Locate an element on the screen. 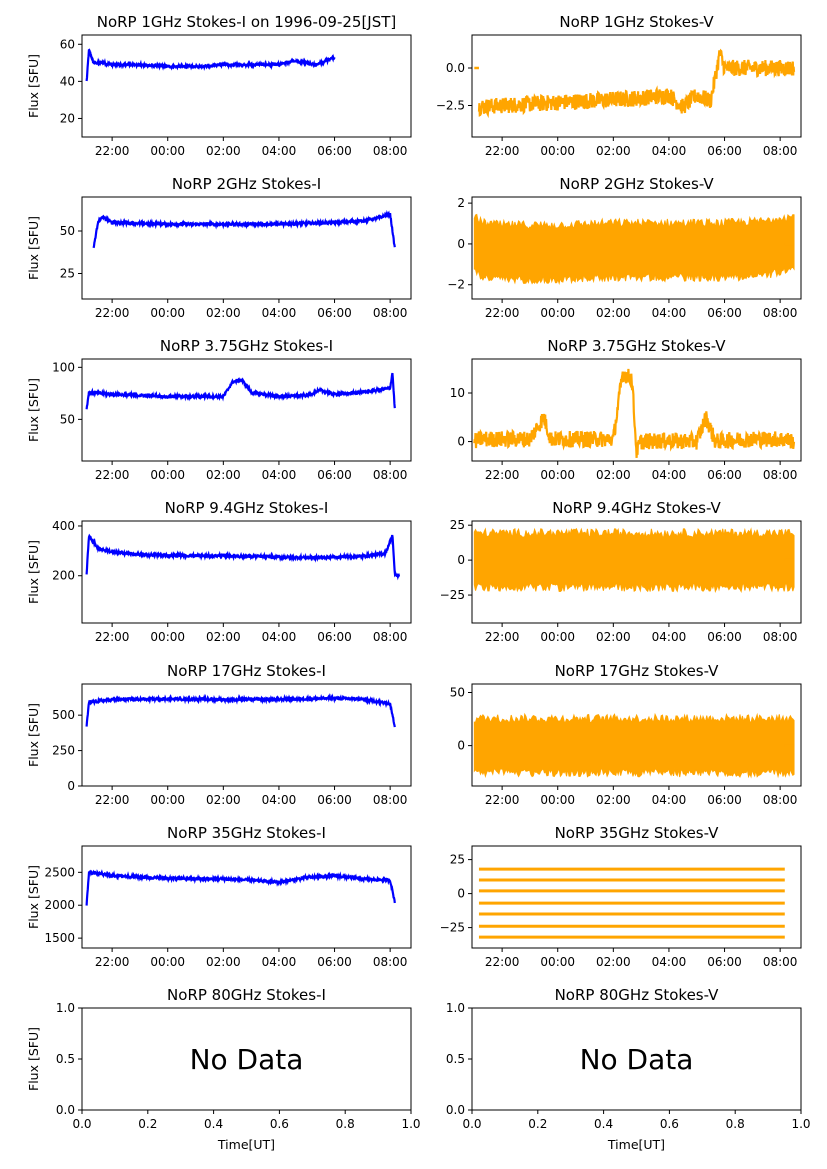 The width and height of the screenshot is (827, 1169). panel-title: NoRP 2GHz Stokes-I is located at coordinates (246, 184).